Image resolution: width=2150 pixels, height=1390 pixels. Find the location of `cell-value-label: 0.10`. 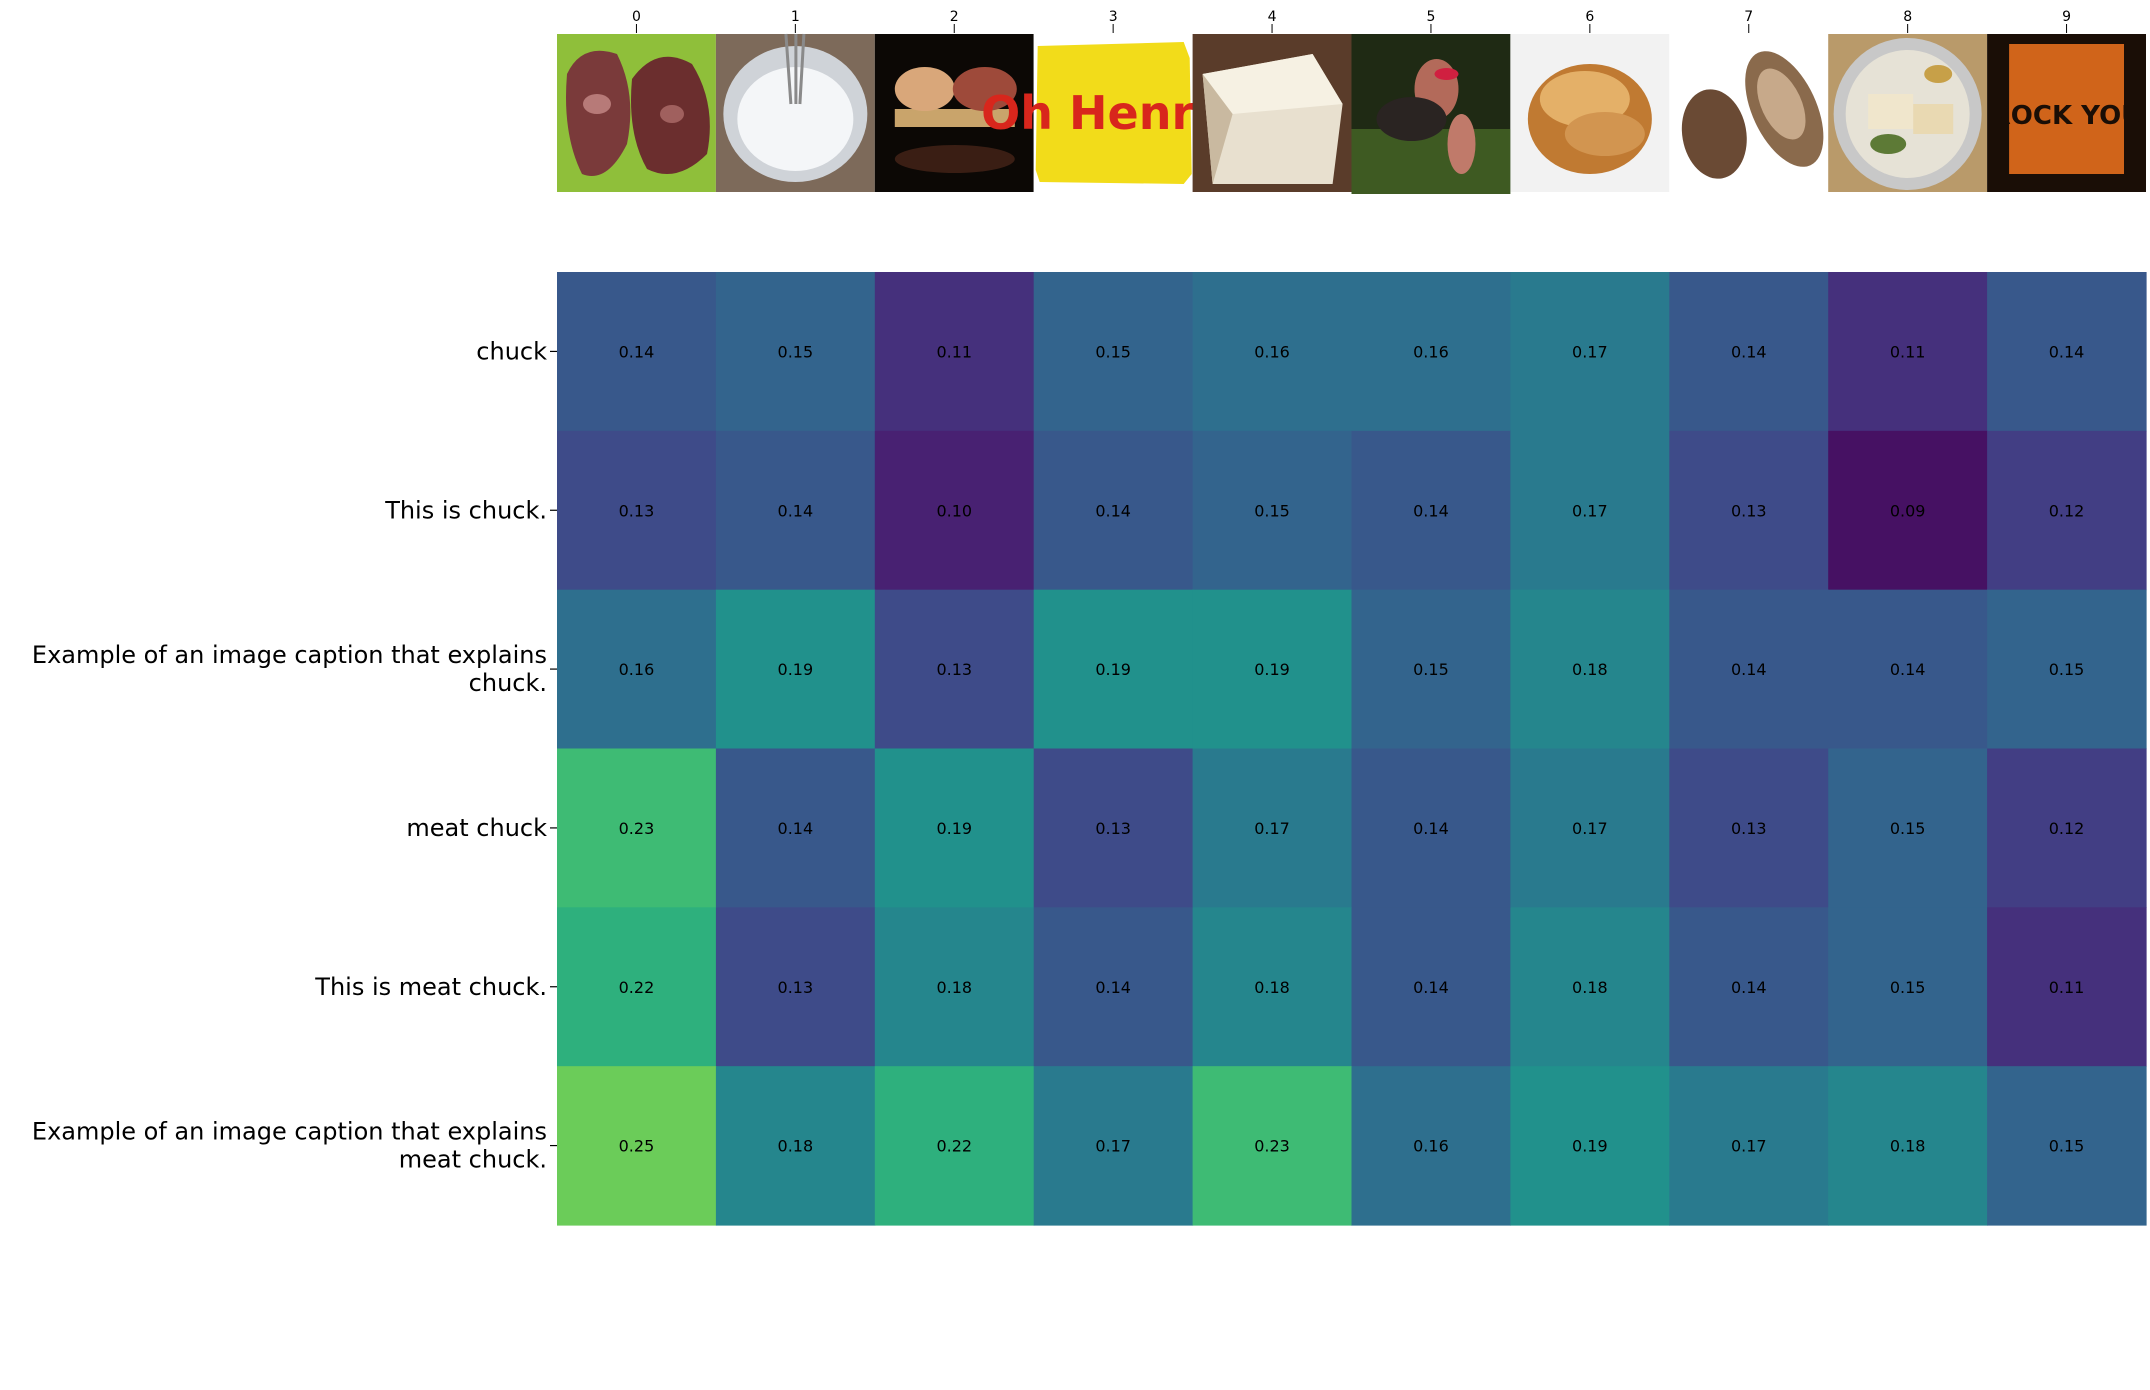

cell-value-label: 0.10 is located at coordinates (954, 510).